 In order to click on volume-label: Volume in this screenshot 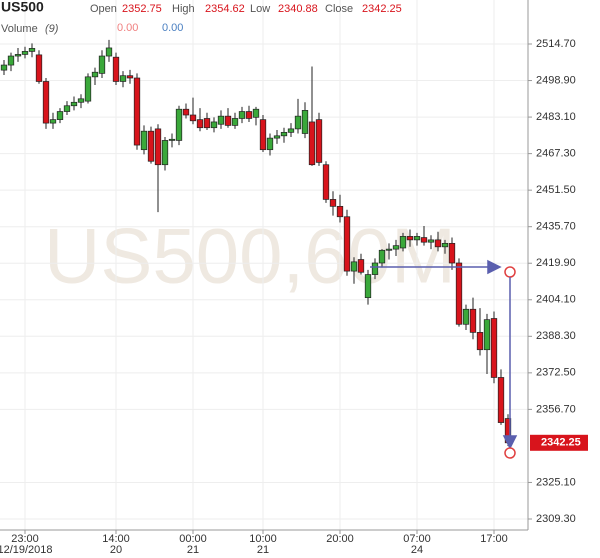, I will do `click(19, 29)`.